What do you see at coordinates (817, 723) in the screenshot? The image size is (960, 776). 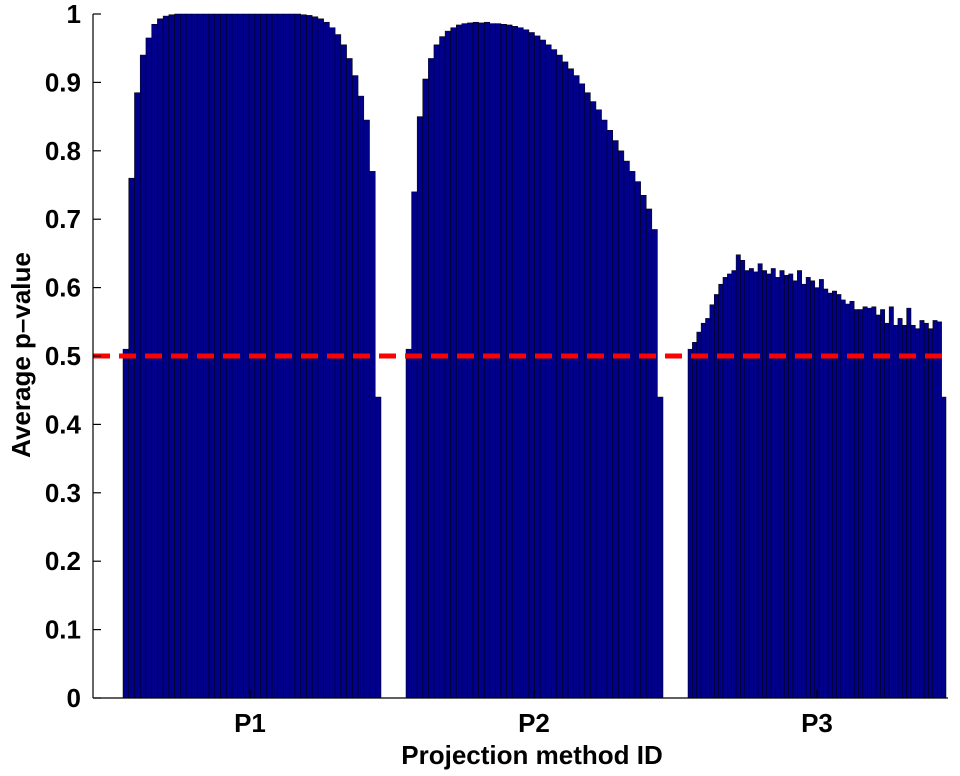 I see `x-tick-label-p3: P3` at bounding box center [817, 723].